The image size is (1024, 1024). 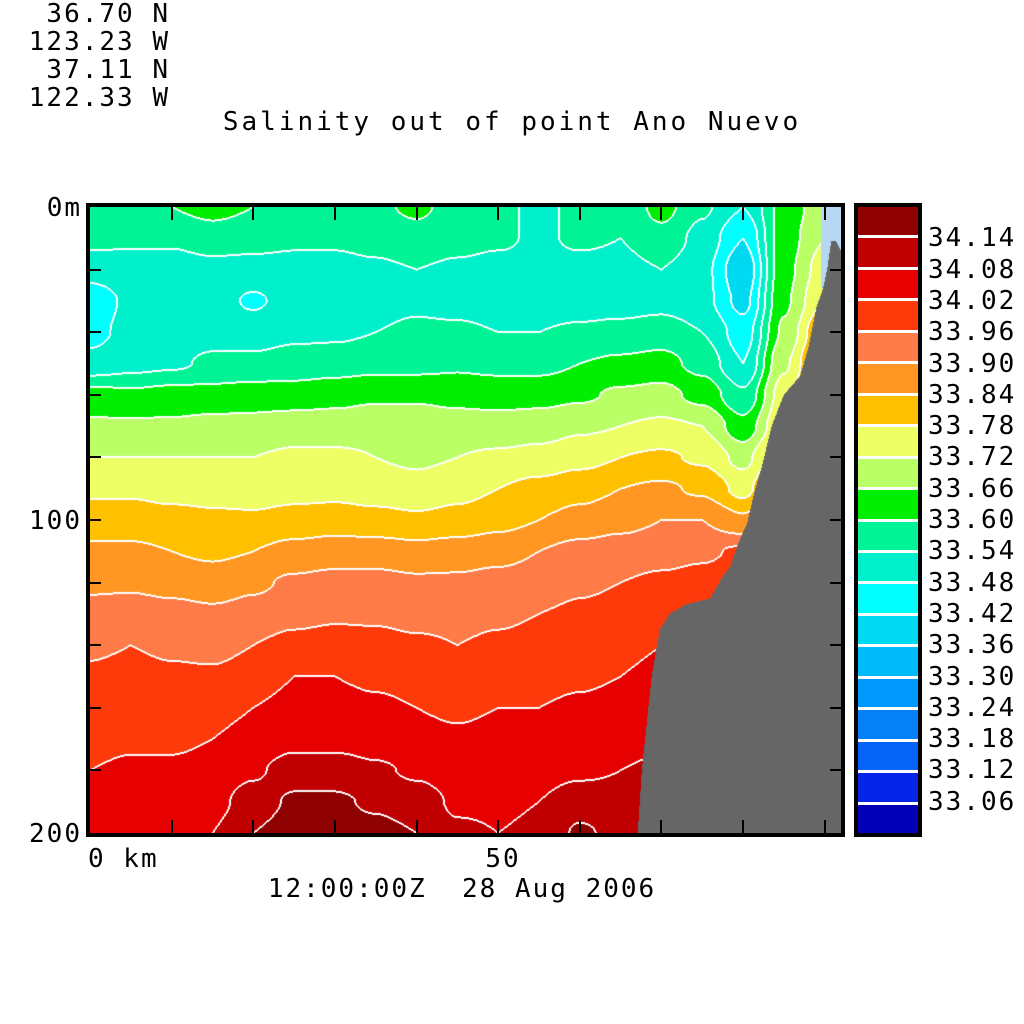 I want to click on colorbar-label: 33.48, so click(x=972, y=582).